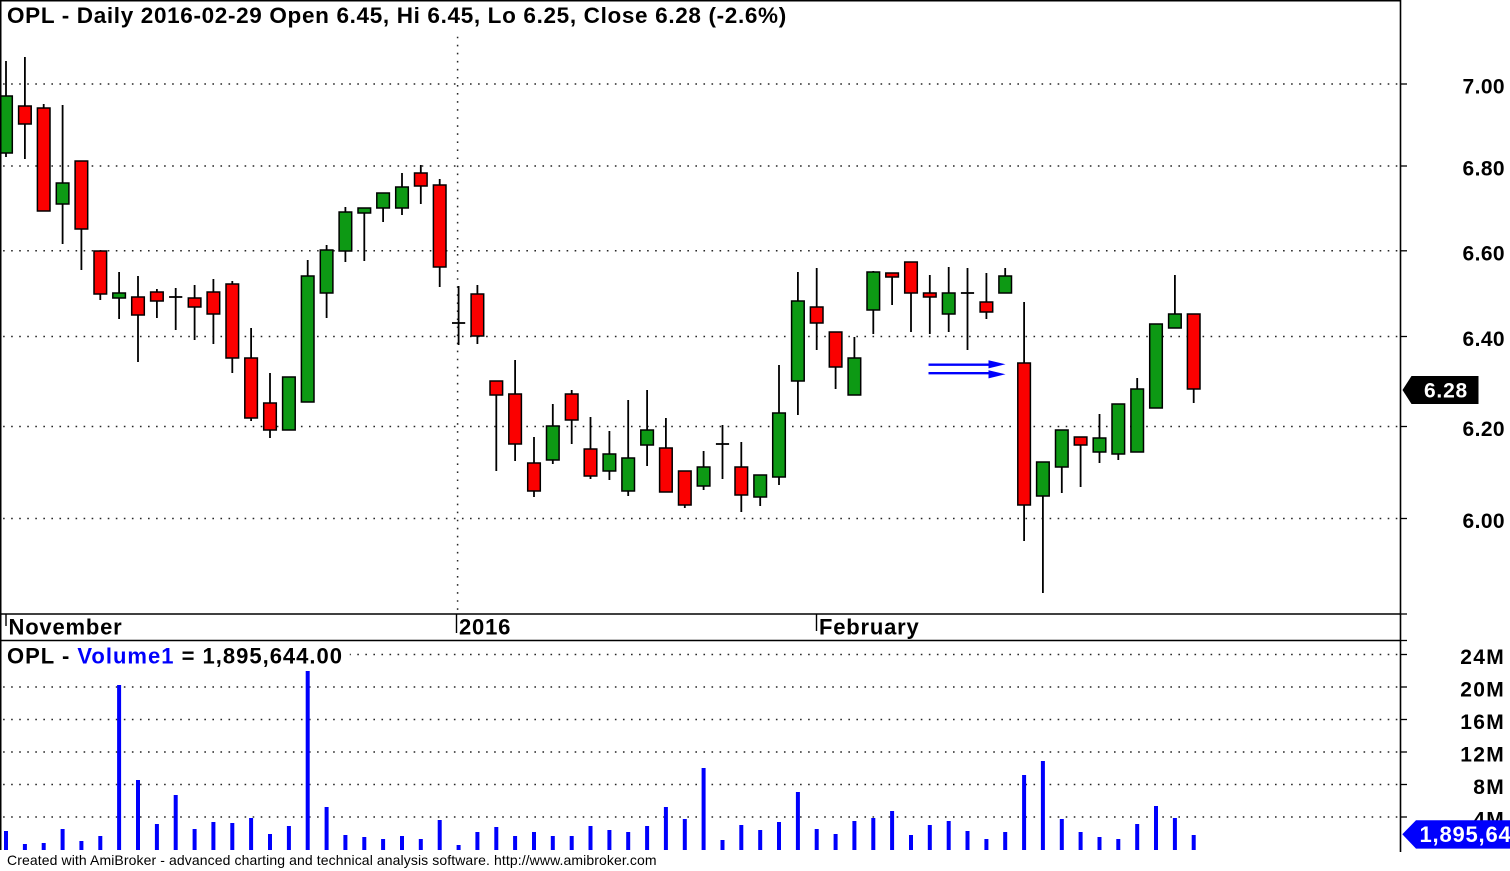 The image size is (1510, 871). What do you see at coordinates (1484, 429) in the screenshot?
I see `svg-text: 6.20` at bounding box center [1484, 429].